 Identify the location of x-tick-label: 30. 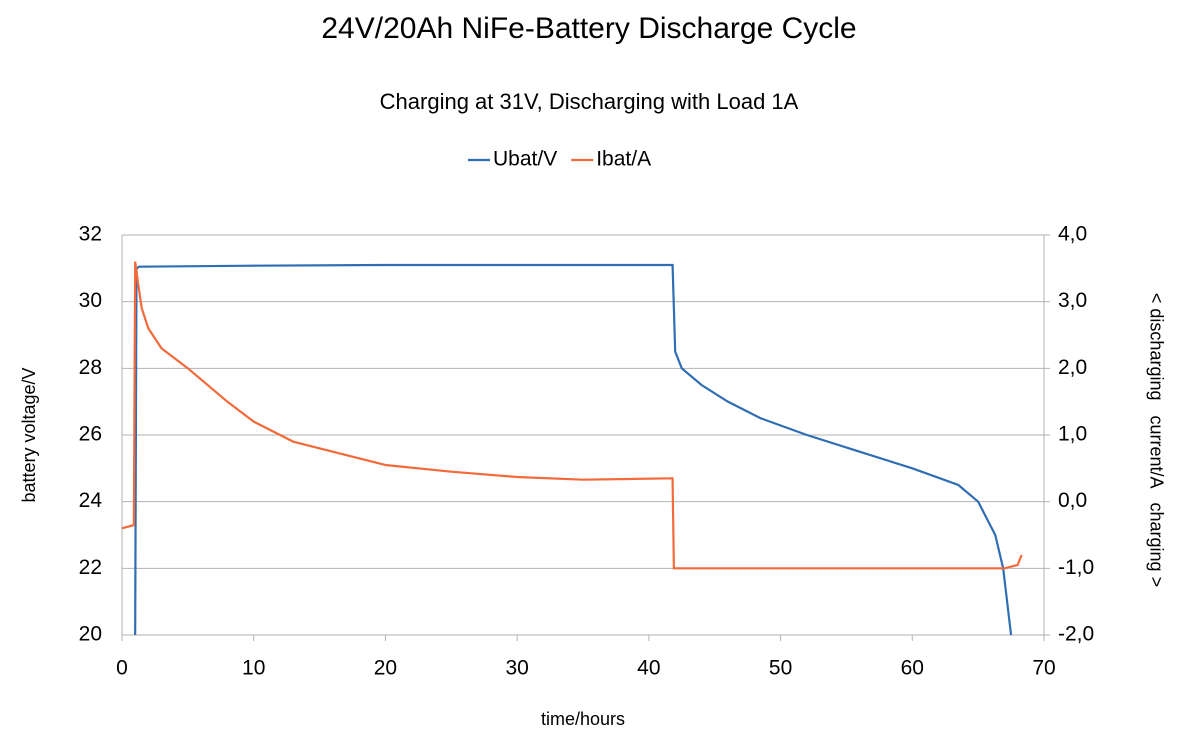
(516, 668).